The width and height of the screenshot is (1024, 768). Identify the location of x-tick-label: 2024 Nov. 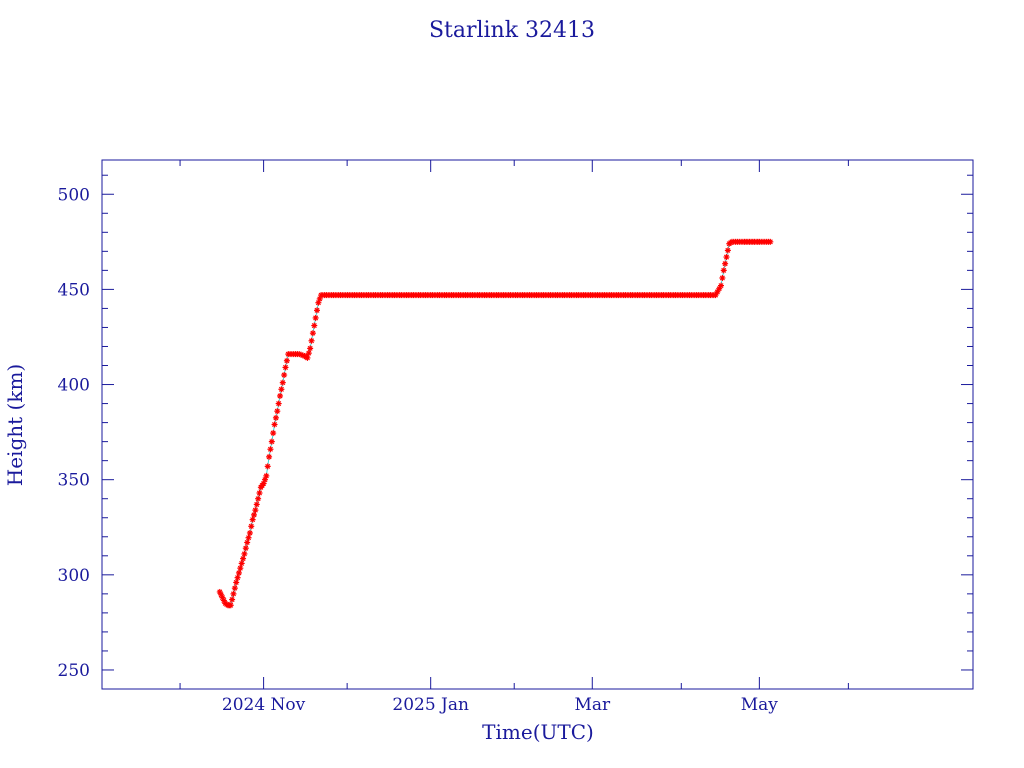
(264, 705).